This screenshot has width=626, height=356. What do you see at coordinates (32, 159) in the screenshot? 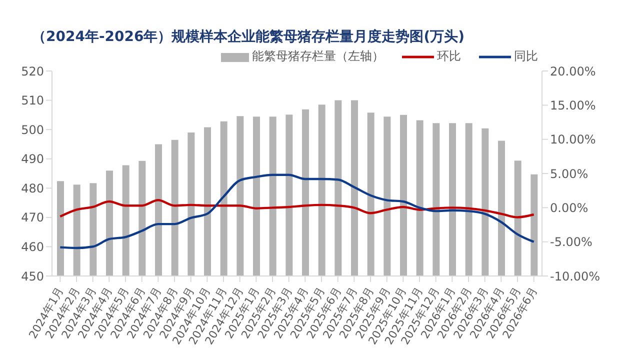
I see `y-tick-label: 490` at bounding box center [32, 159].